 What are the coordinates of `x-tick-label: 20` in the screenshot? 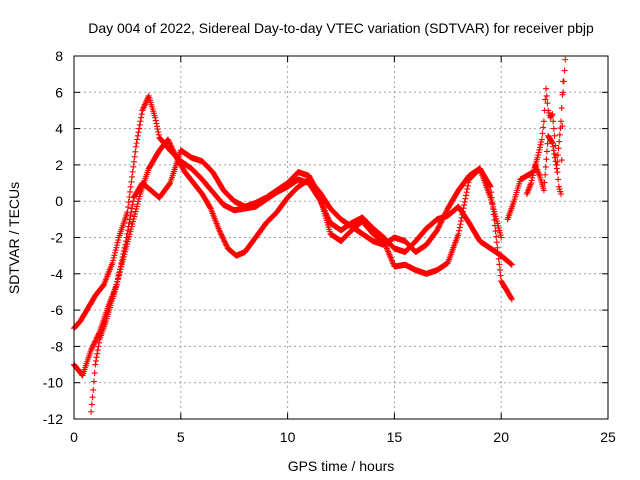 It's located at (501, 437).